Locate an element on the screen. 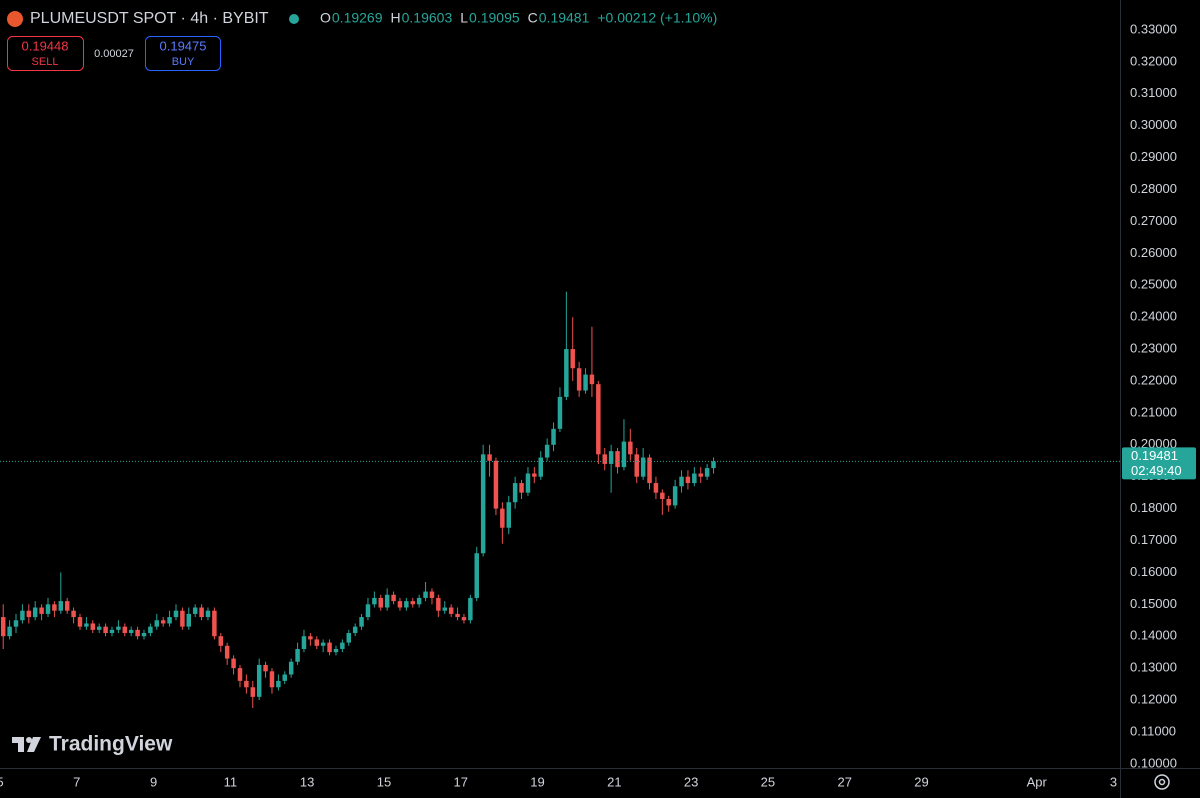  x-tick-label: 19 is located at coordinates (537, 781).